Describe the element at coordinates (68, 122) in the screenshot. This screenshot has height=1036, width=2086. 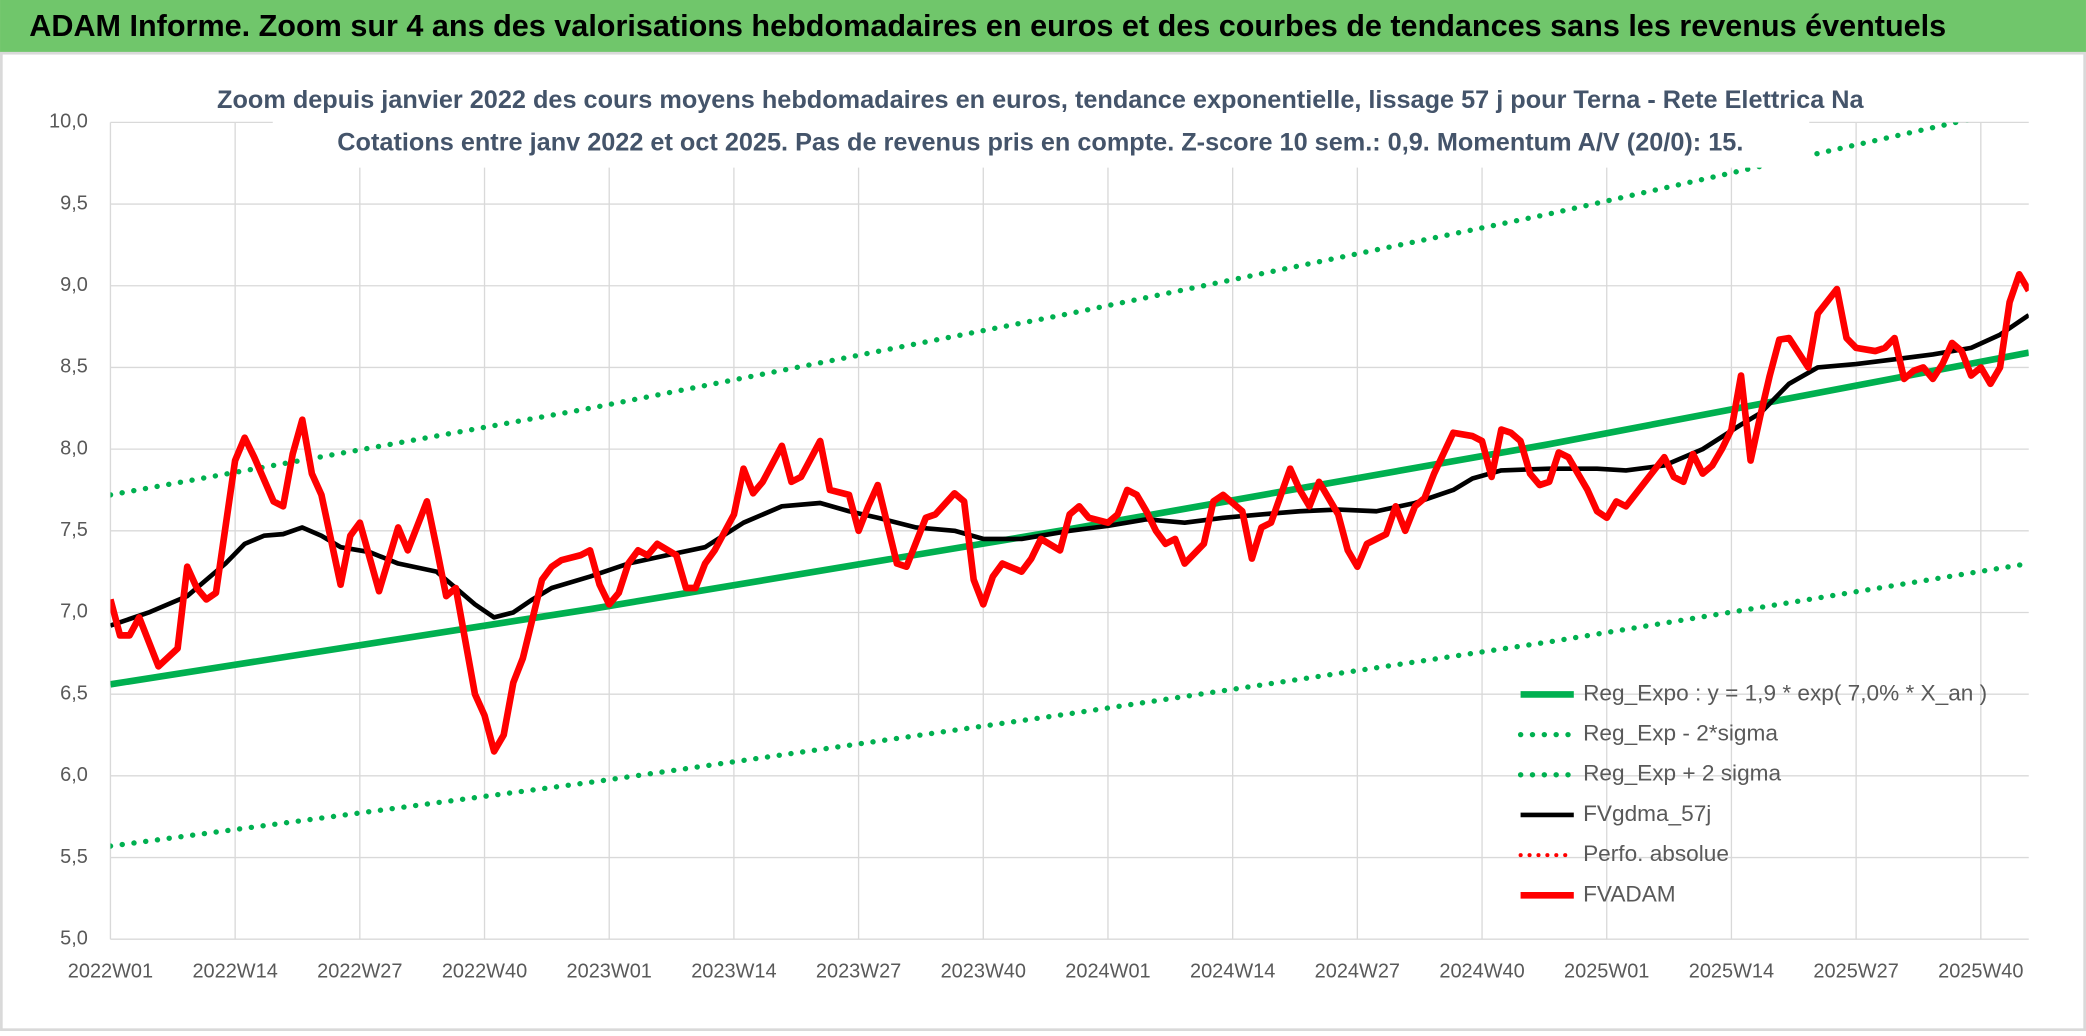
I see `y-tick-label: 10,0` at that location.